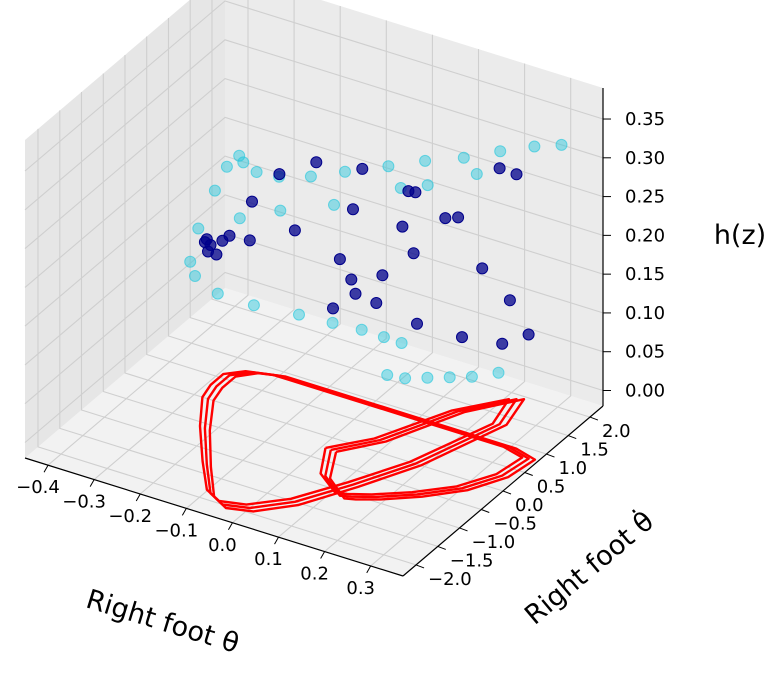 The height and width of the screenshot is (674, 770). What do you see at coordinates (594, 450) in the screenshot?
I see `y-tick-label: 1.5` at bounding box center [594, 450].